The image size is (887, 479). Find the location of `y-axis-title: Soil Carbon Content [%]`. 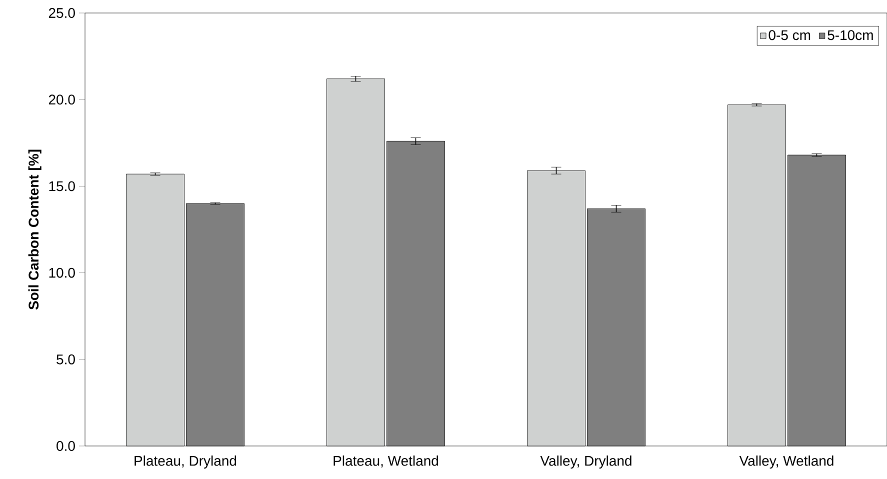

y-axis-title: Soil Carbon Content [%] is located at coordinates (35, 230).